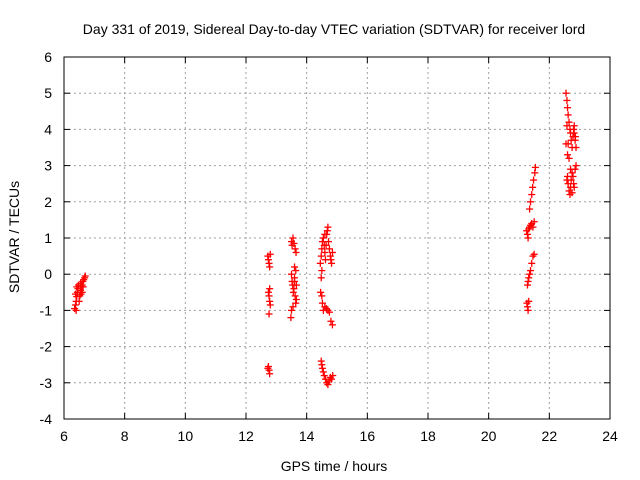 The width and height of the screenshot is (640, 480). I want to click on x-tick-label: 24, so click(610, 436).